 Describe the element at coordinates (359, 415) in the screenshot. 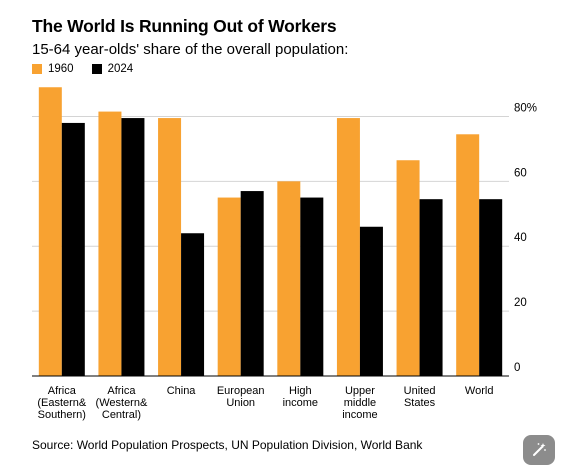

I see `x-tick-label-5-2: income` at that location.